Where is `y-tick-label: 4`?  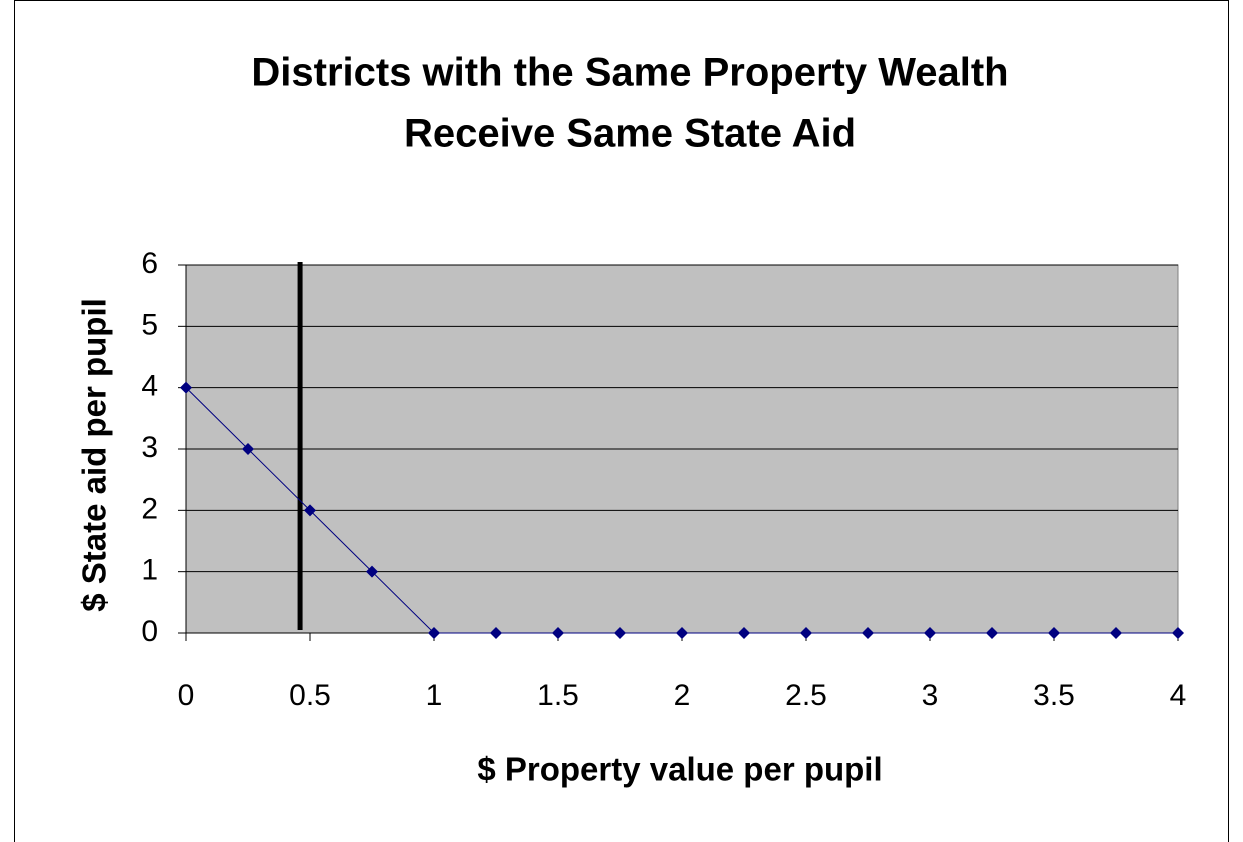 y-tick-label: 4 is located at coordinates (149, 386).